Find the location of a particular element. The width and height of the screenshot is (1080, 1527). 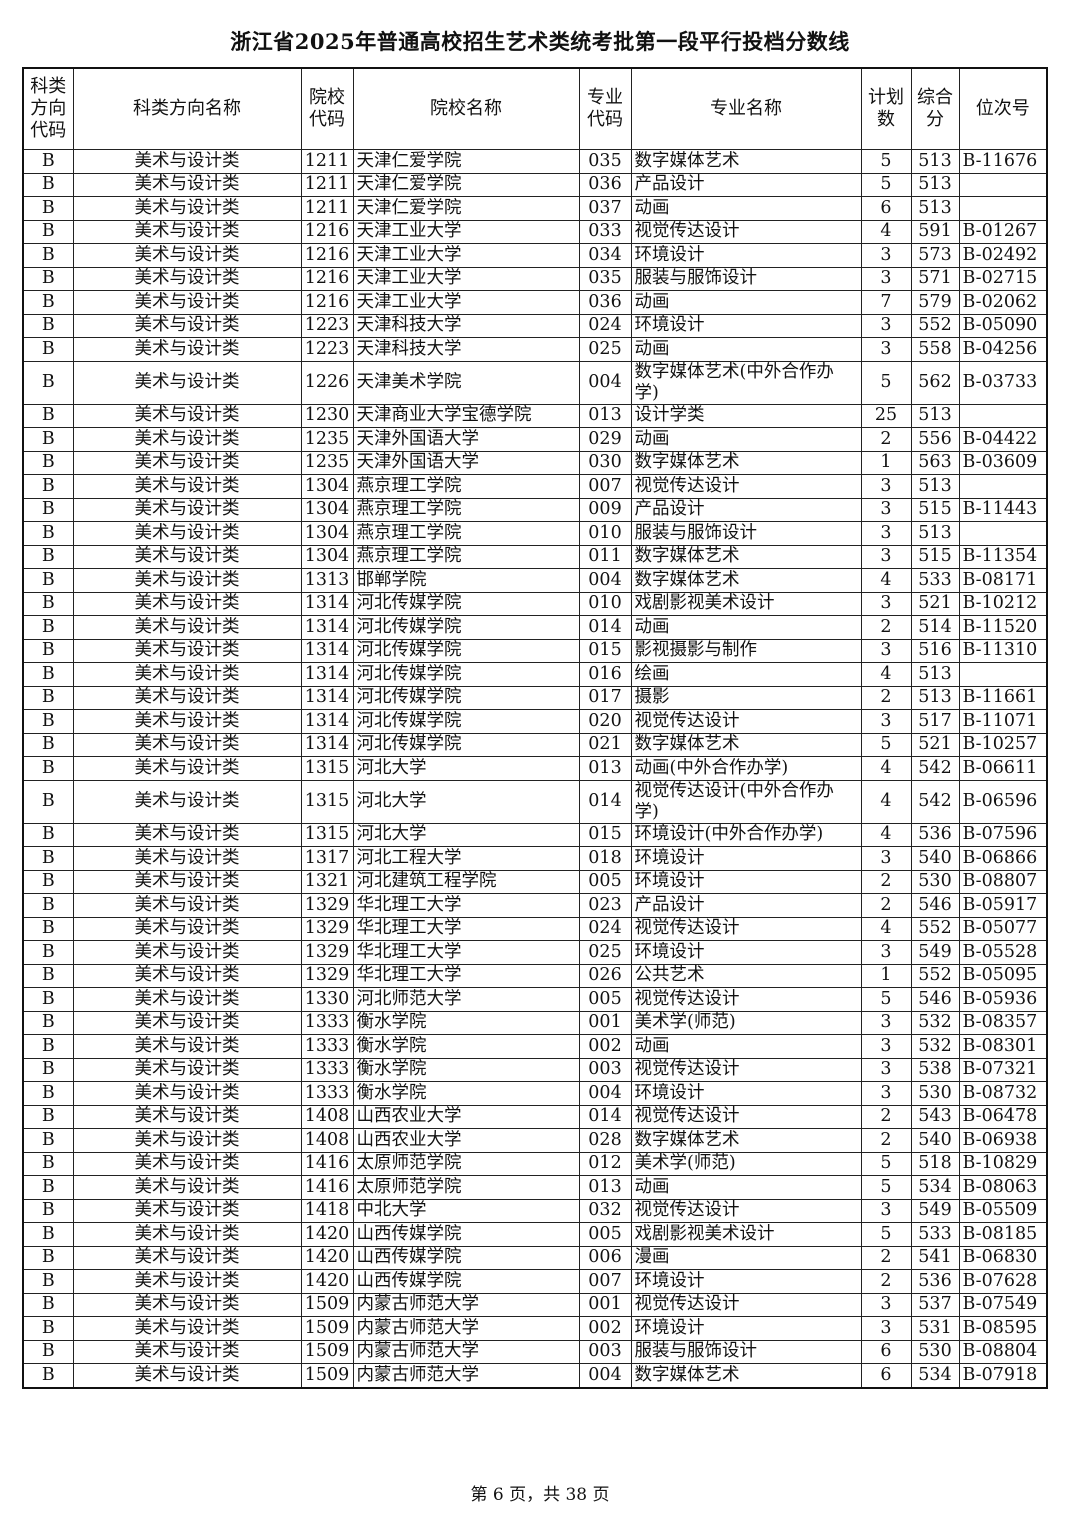

cell-rank: B-11676 is located at coordinates (1003, 161).